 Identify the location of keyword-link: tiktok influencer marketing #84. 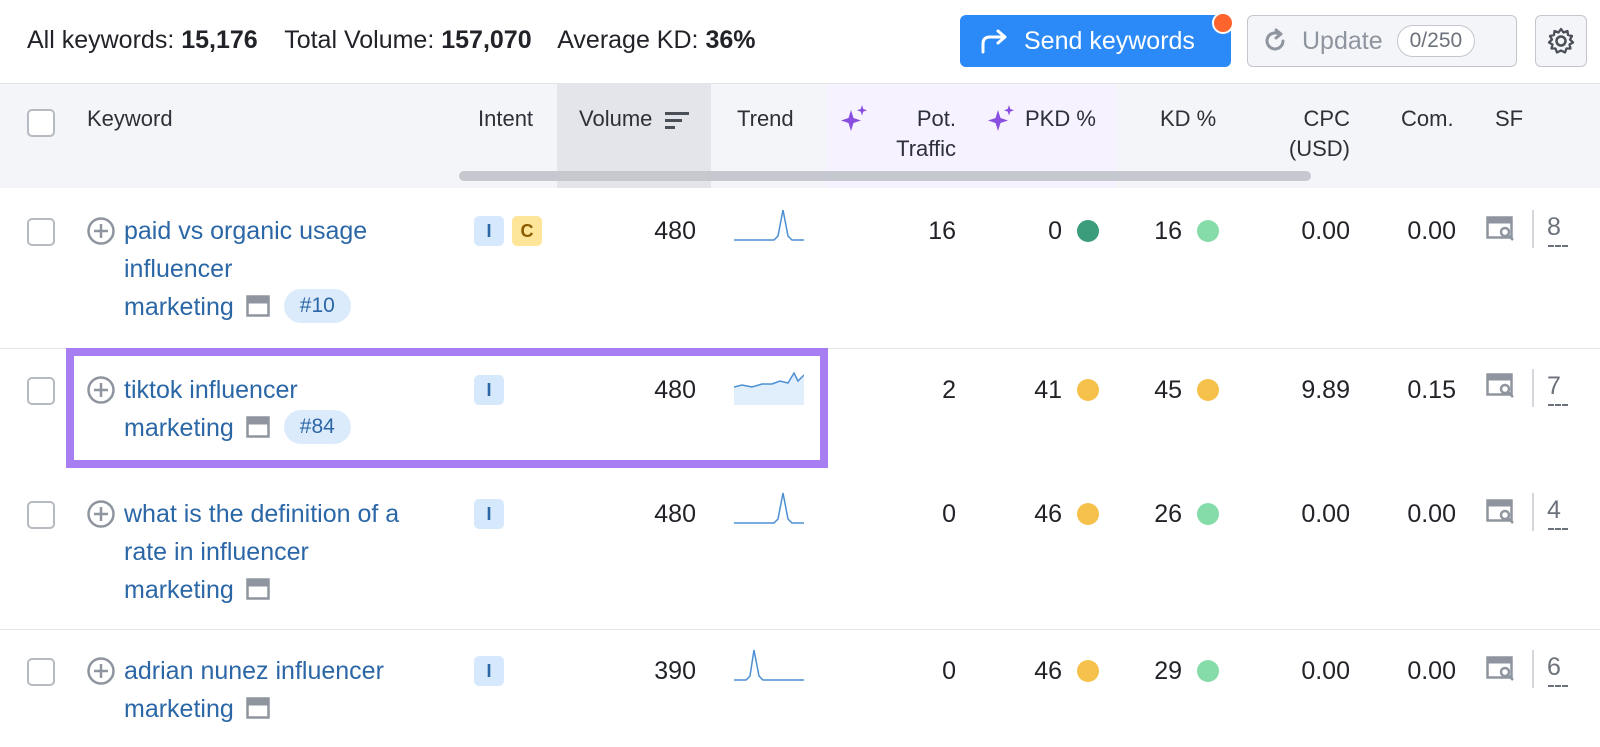
(289, 409).